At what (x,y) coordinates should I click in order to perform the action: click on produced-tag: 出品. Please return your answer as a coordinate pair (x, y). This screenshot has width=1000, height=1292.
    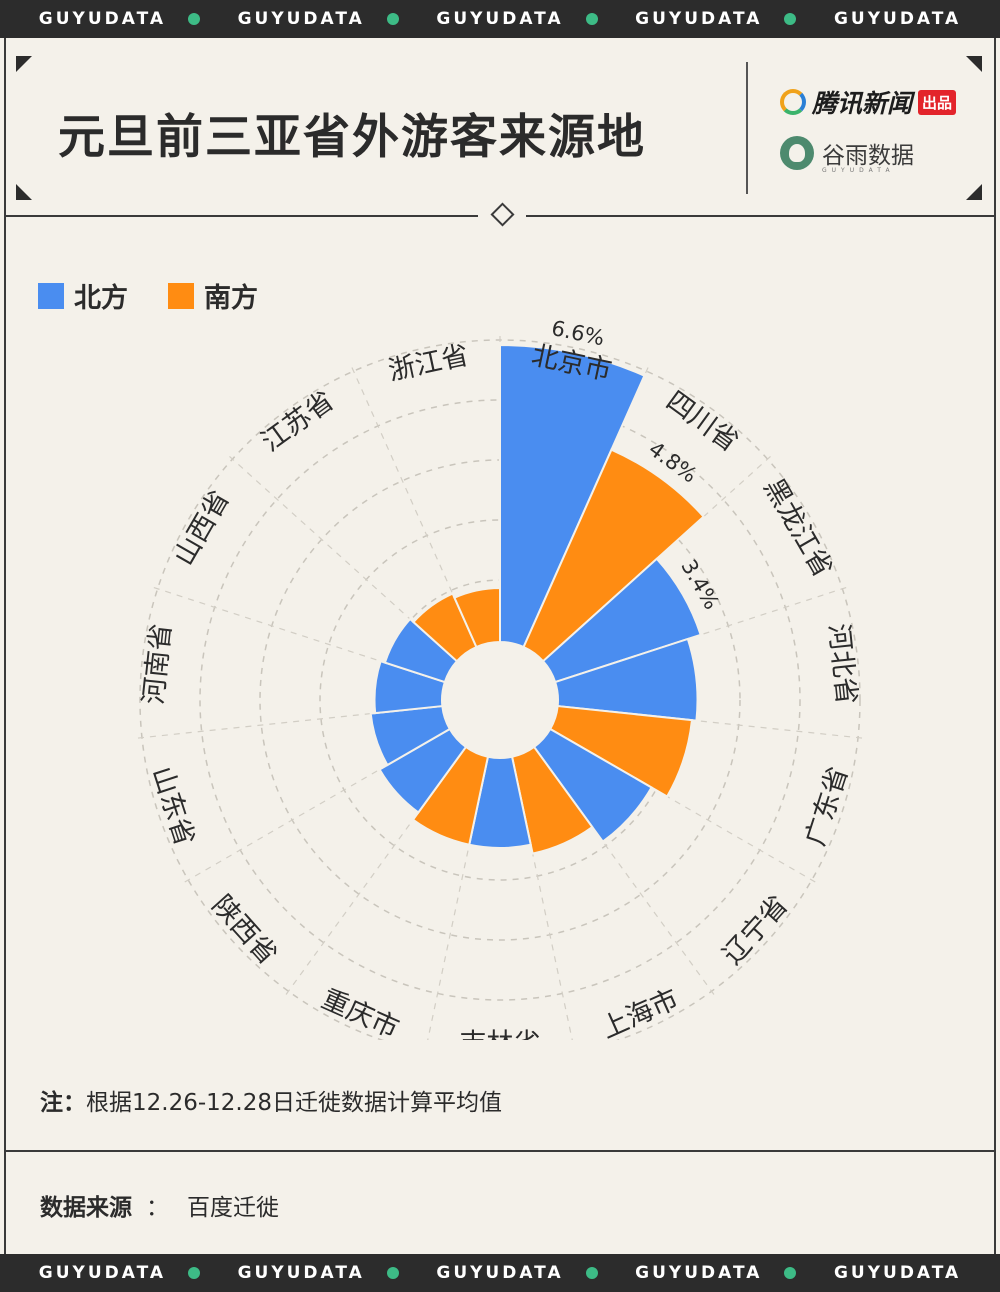
    Looking at the image, I should click on (937, 102).